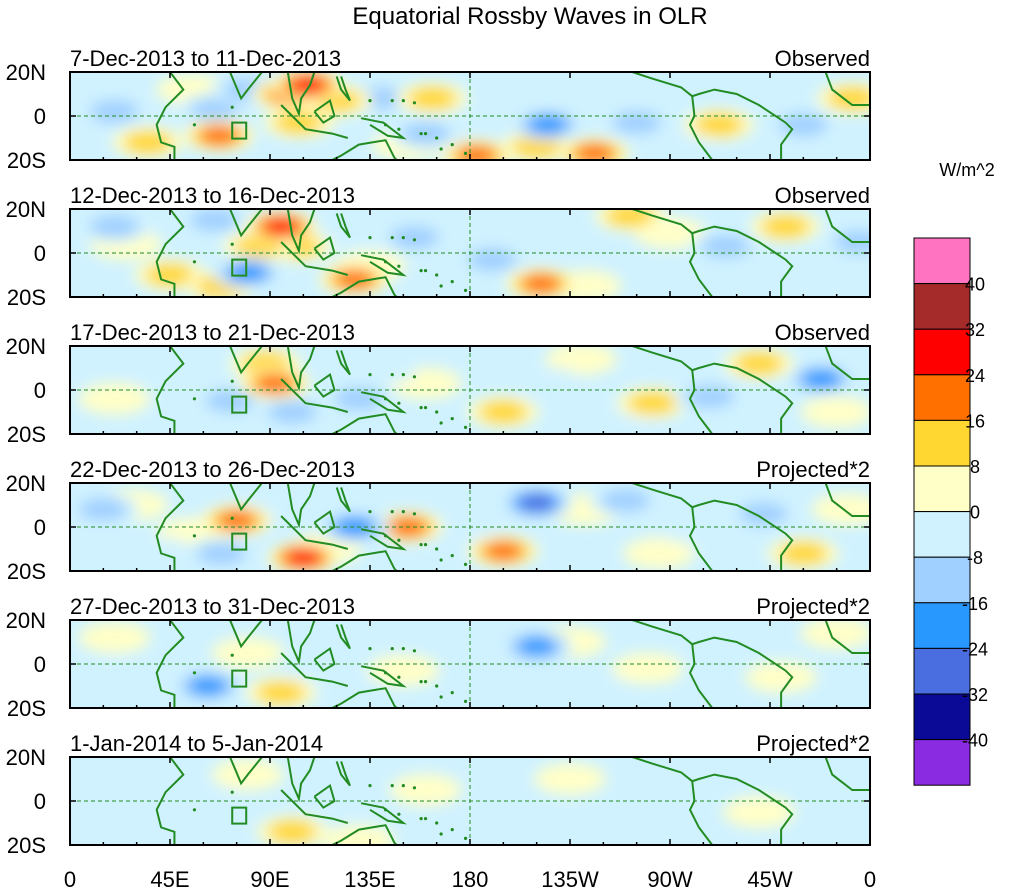 The height and width of the screenshot is (890, 1021). What do you see at coordinates (212, 606) in the screenshot?
I see `panel-date-range: 27-Dec-2013 to 31-Dec-2013` at bounding box center [212, 606].